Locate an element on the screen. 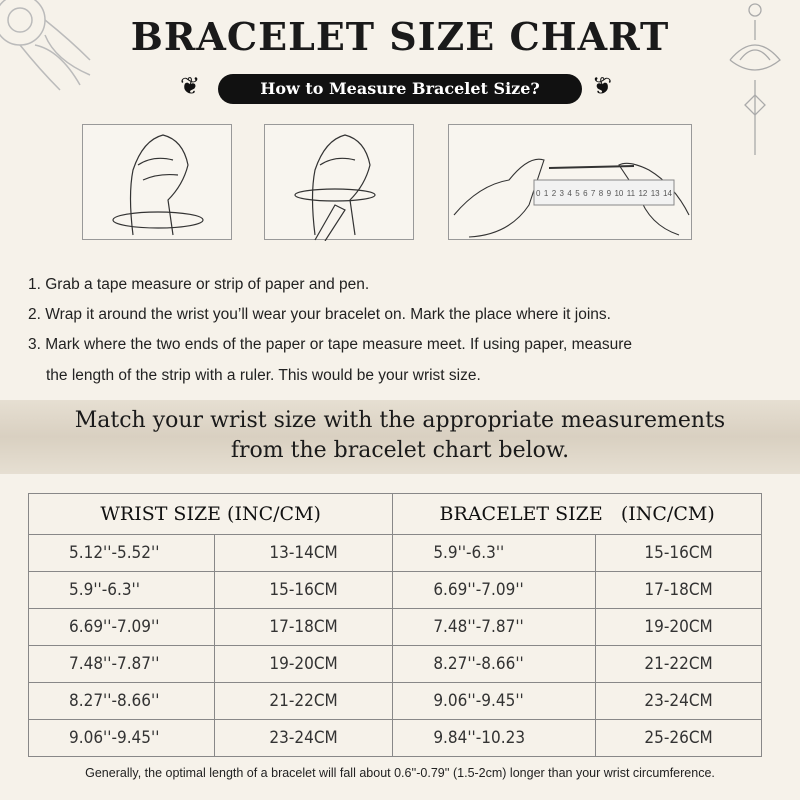  header-wrist-size: WRIST SIZE (INC/CM) is located at coordinates (210, 514).